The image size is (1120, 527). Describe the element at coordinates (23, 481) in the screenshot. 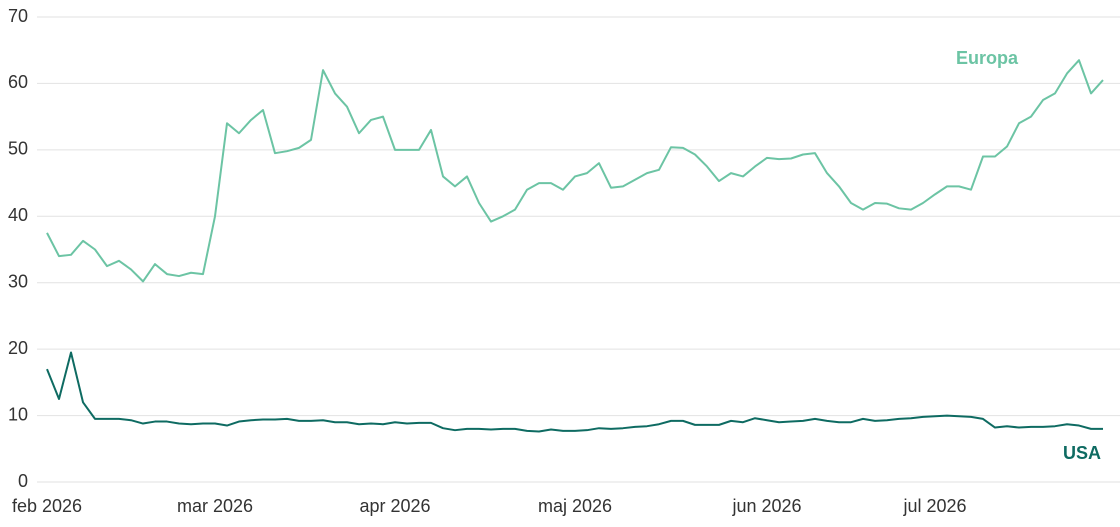

I see `y-tick-label: 0` at that location.